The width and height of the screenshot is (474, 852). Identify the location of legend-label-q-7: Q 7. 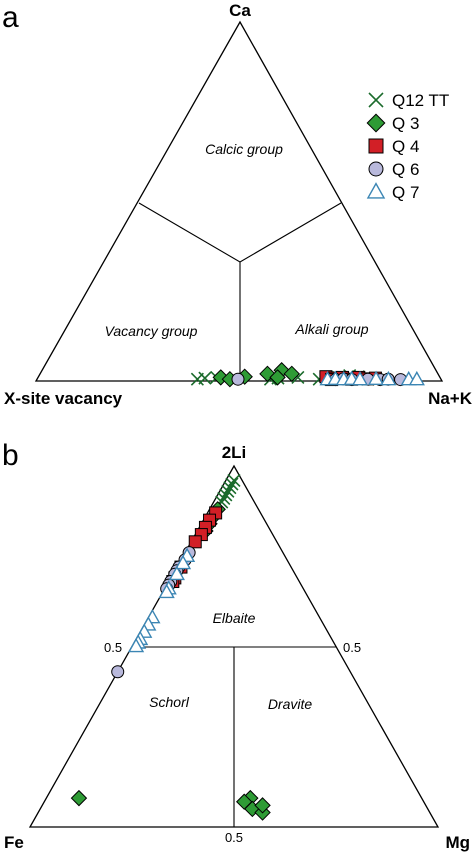
(405, 192).